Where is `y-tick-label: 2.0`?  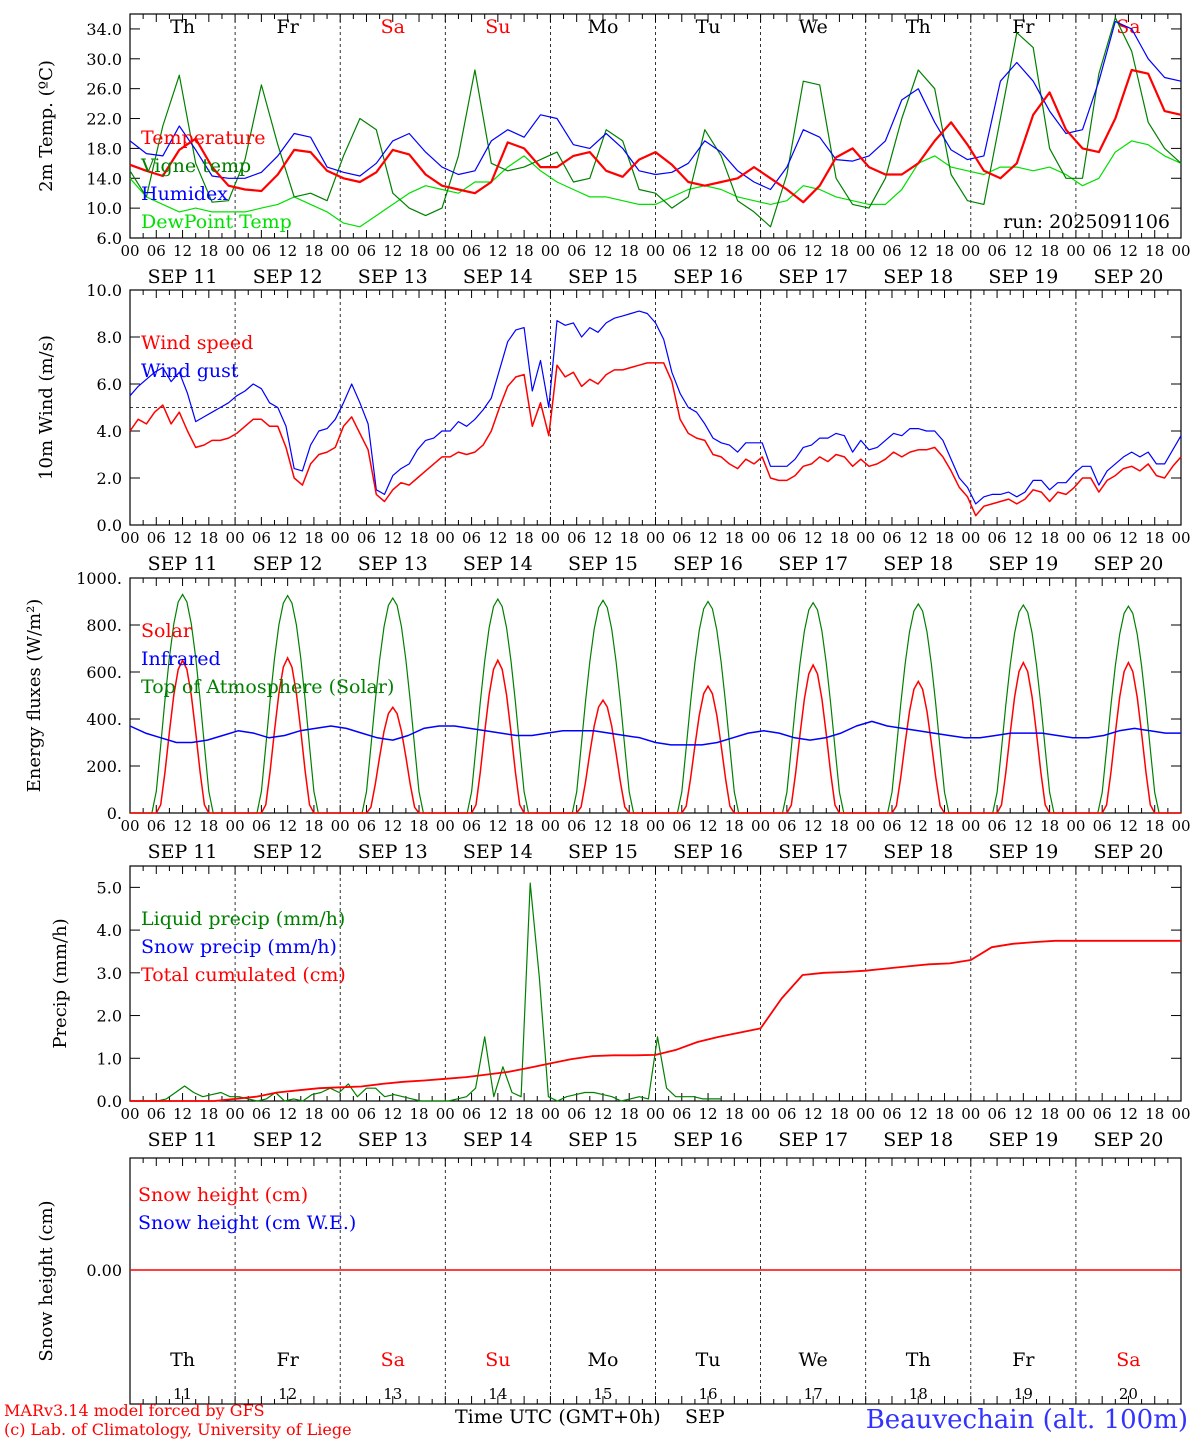
y-tick-label: 2.0 is located at coordinates (109, 1016).